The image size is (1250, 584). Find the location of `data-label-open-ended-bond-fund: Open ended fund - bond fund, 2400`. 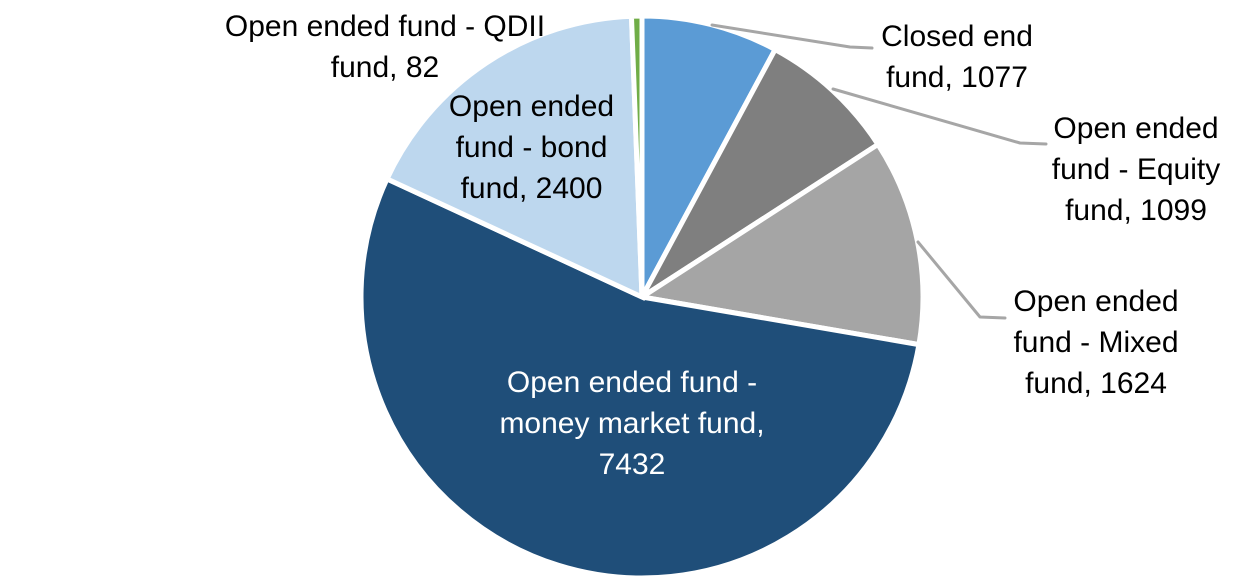

data-label-open-ended-bond-fund: Open ended fund - bond fund, 2400 is located at coordinates (531, 147).